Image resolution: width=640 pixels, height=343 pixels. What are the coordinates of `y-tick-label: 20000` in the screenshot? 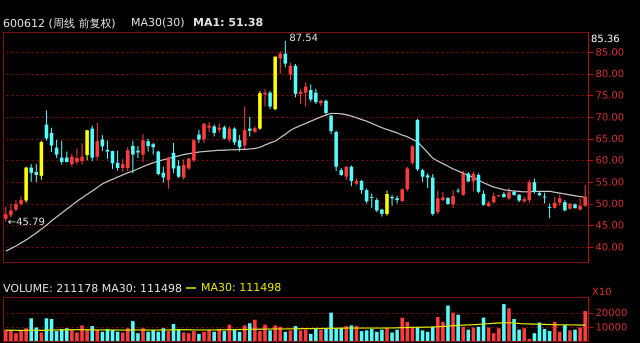 It's located at (612, 314).